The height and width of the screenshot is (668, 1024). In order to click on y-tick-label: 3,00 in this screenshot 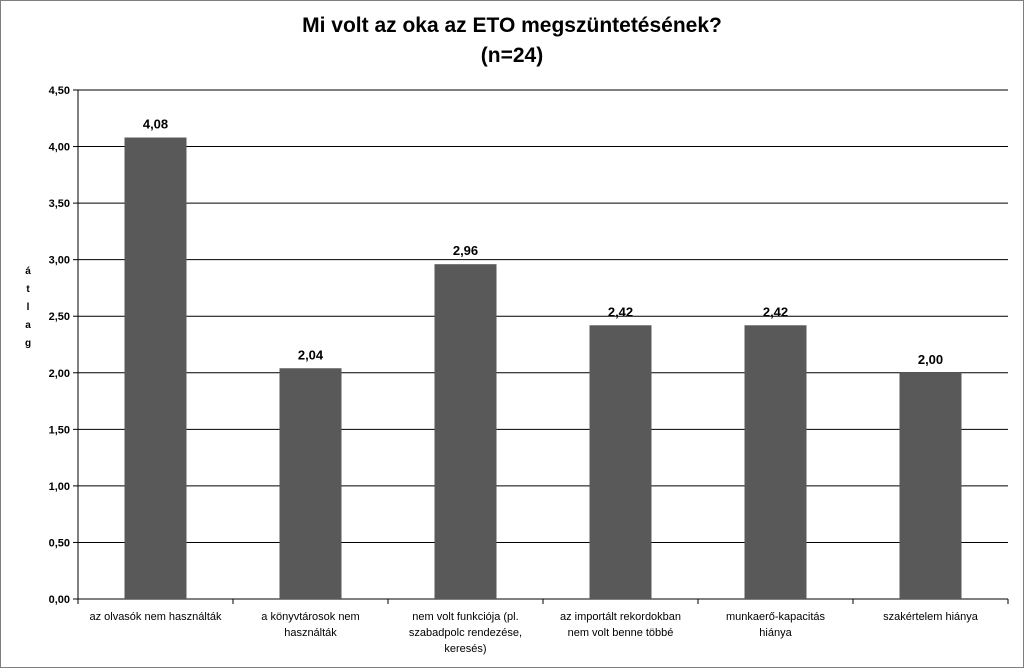, I will do `click(59, 261)`.